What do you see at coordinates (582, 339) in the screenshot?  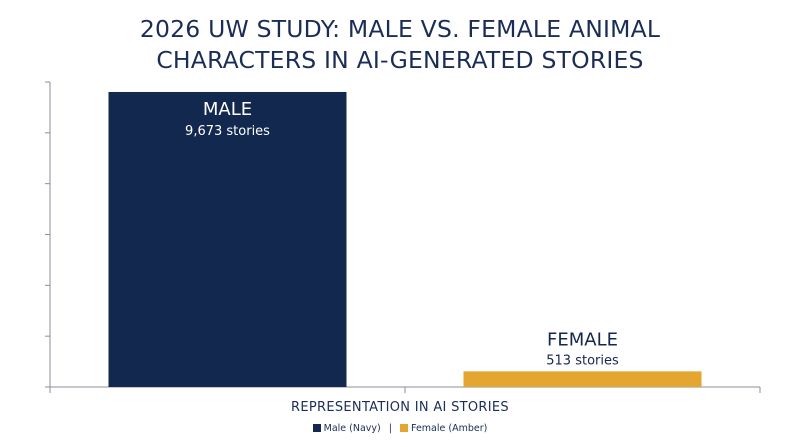 I see `bar-category-label-female: FEMALE` at bounding box center [582, 339].